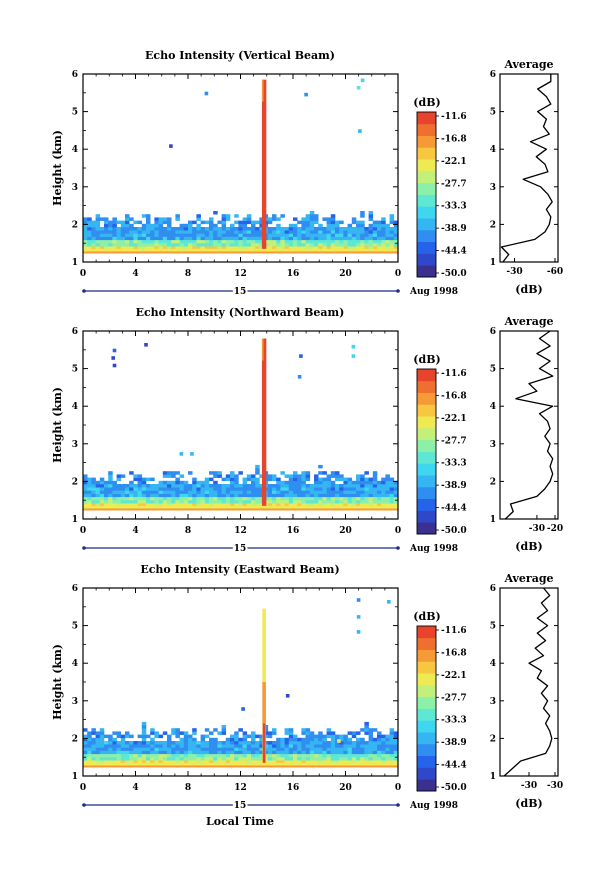 The width and height of the screenshot is (615, 875). Describe the element at coordinates (75, 739) in the screenshot. I see `y-tick-label: 2` at that location.